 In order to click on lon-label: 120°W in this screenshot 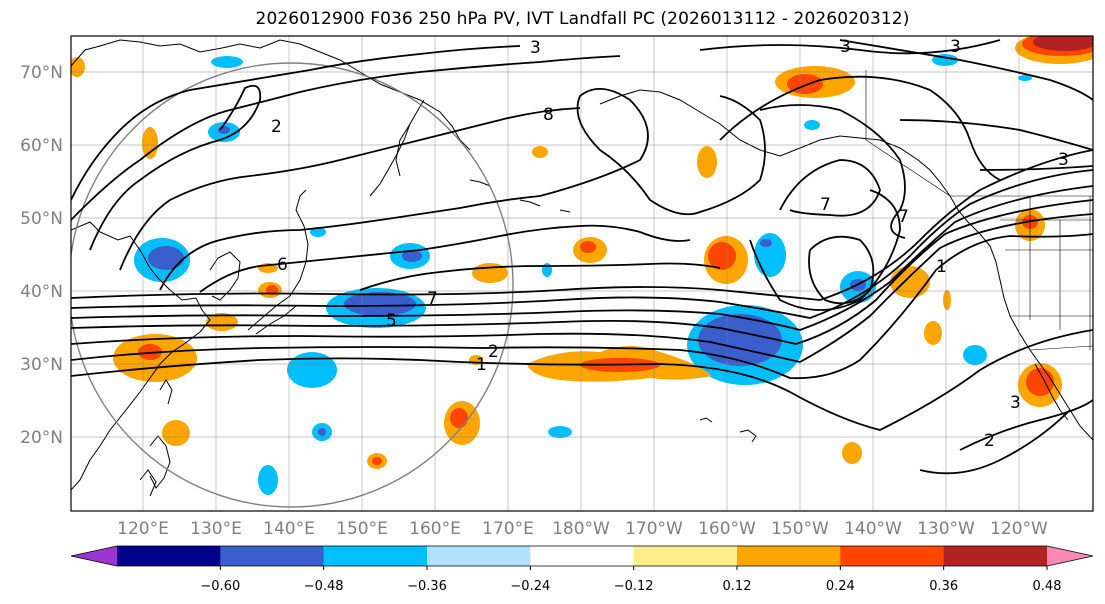, I will do `click(1019, 529)`.